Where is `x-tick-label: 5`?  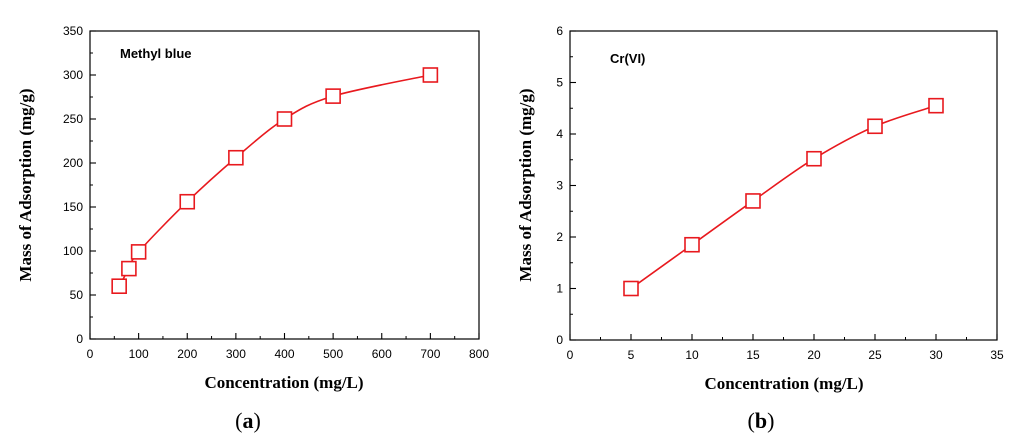 x-tick-label: 5 is located at coordinates (631, 355).